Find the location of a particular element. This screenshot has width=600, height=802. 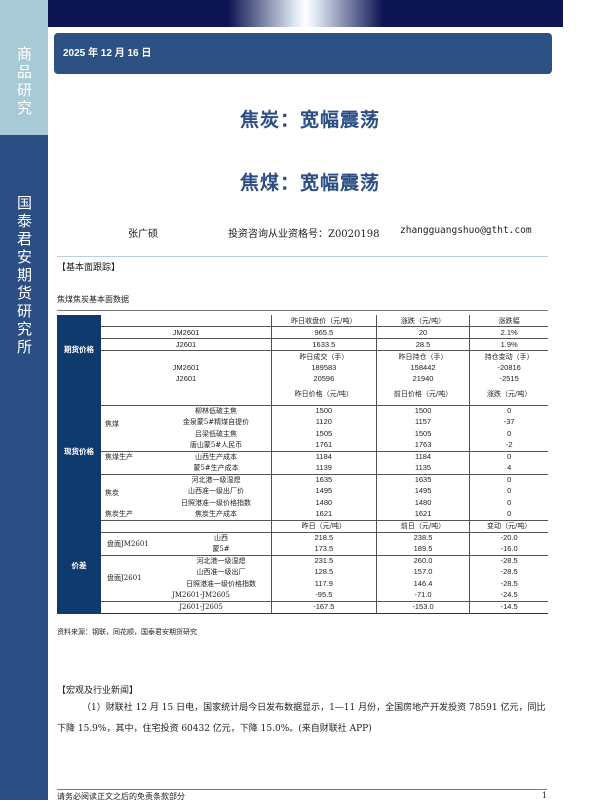

table-cell: 231.5 is located at coordinates (324, 560).